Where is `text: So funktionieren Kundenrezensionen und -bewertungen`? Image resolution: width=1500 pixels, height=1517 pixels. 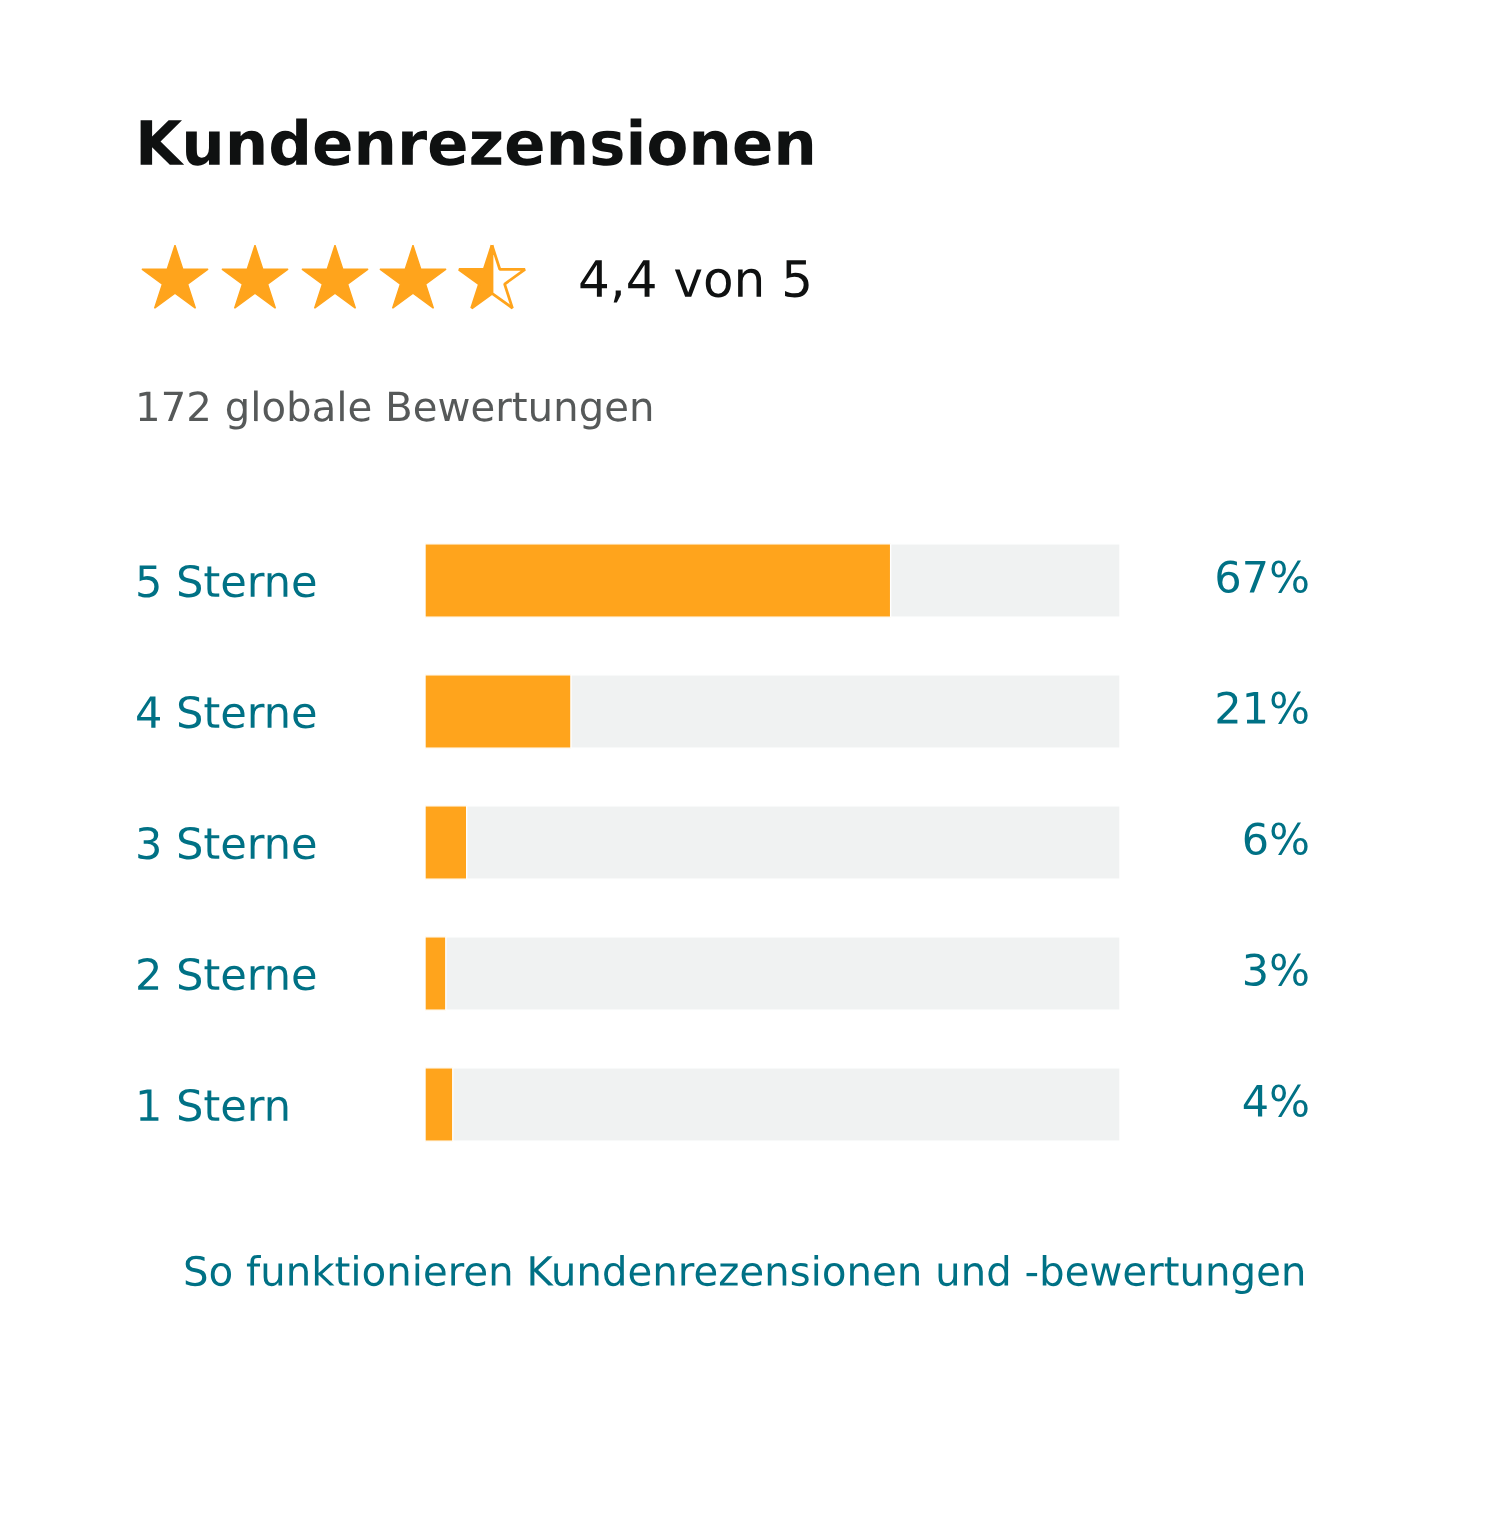 text: So funktionieren Kundenrezensionen und -bewertungen is located at coordinates (744, 1274).